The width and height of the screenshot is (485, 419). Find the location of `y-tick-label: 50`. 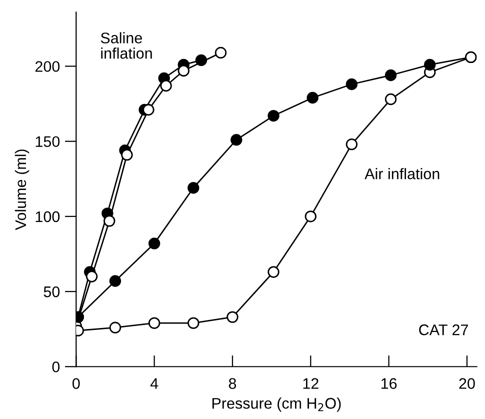

y-tick-label: 50 is located at coordinates (52, 292).